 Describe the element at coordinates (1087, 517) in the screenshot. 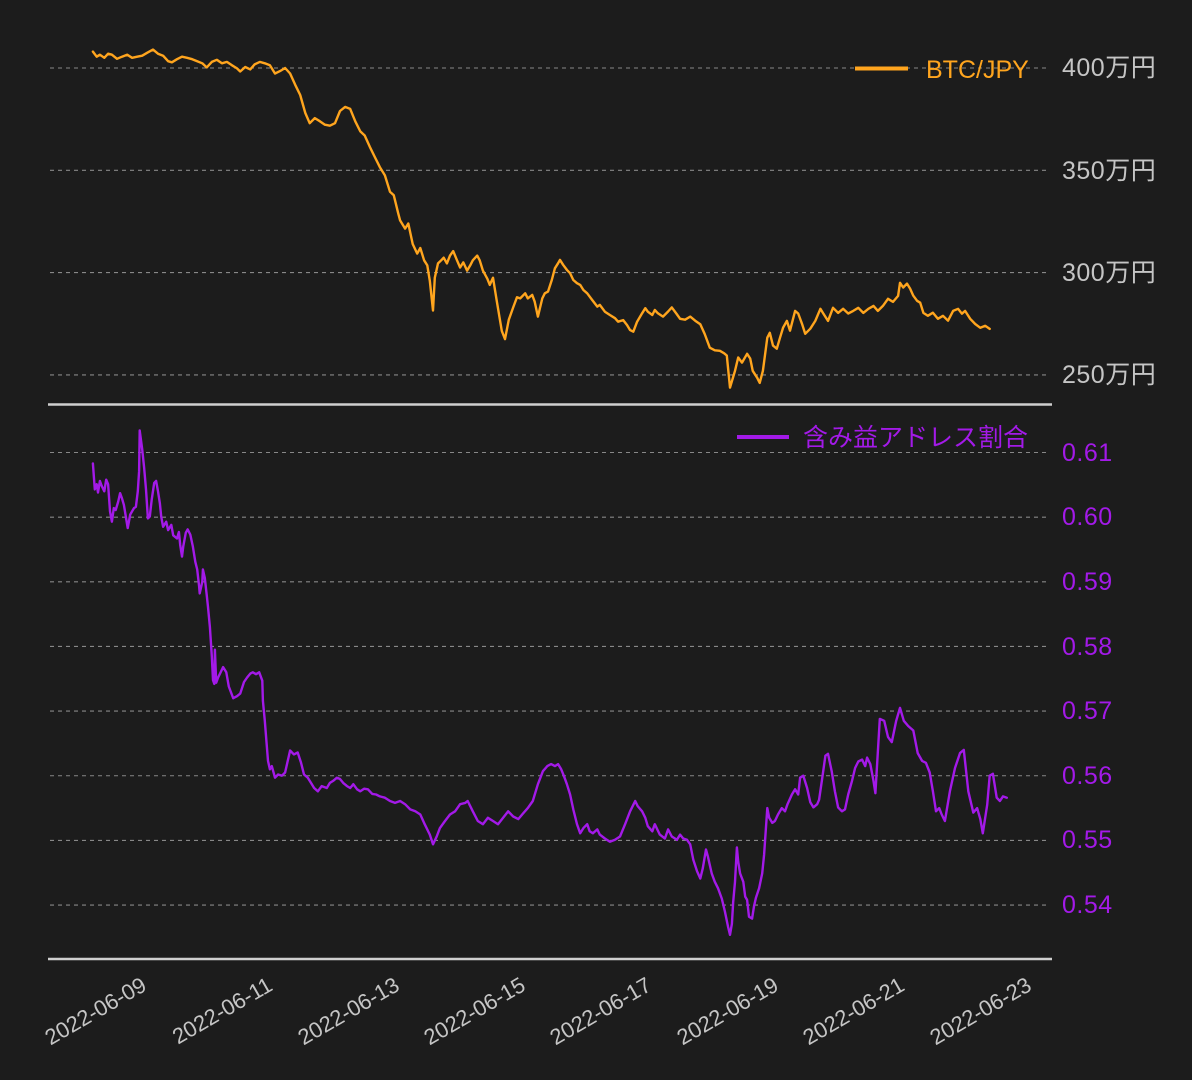

I see `ytick-bottom-1: 0.60` at that location.